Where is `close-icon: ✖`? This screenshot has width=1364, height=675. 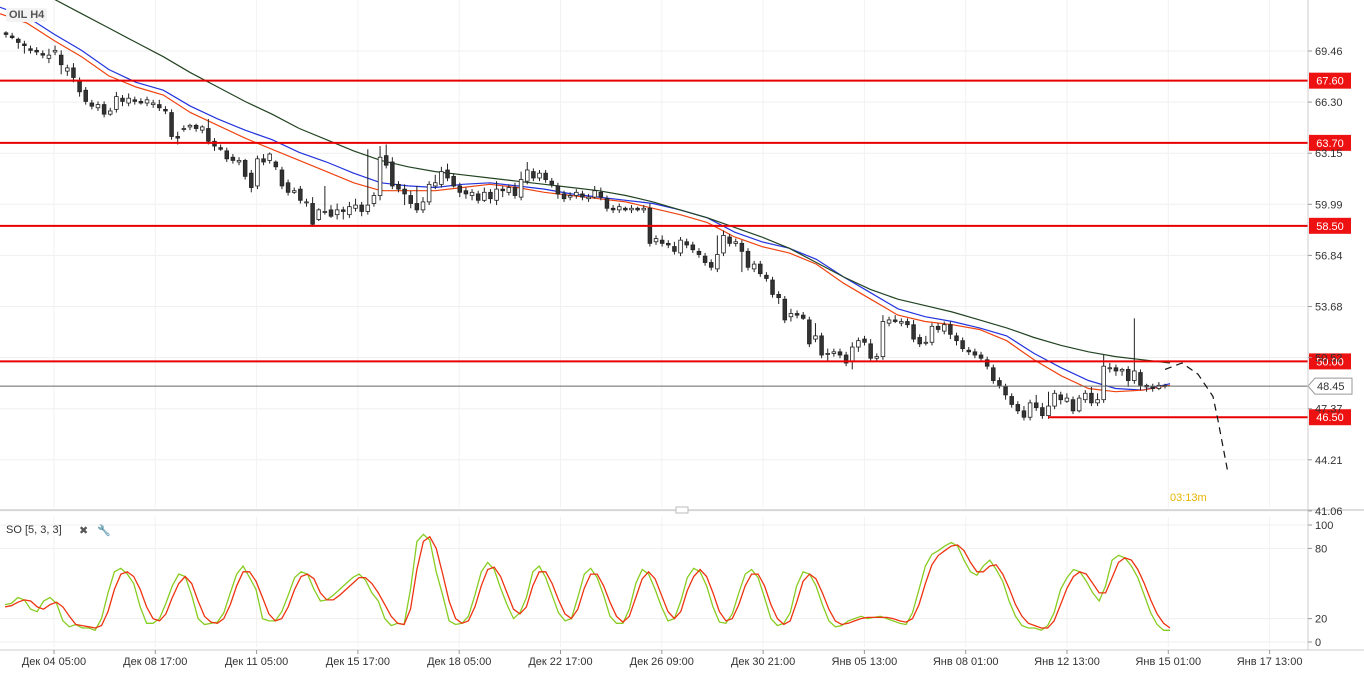 close-icon: ✖ is located at coordinates (84, 531).